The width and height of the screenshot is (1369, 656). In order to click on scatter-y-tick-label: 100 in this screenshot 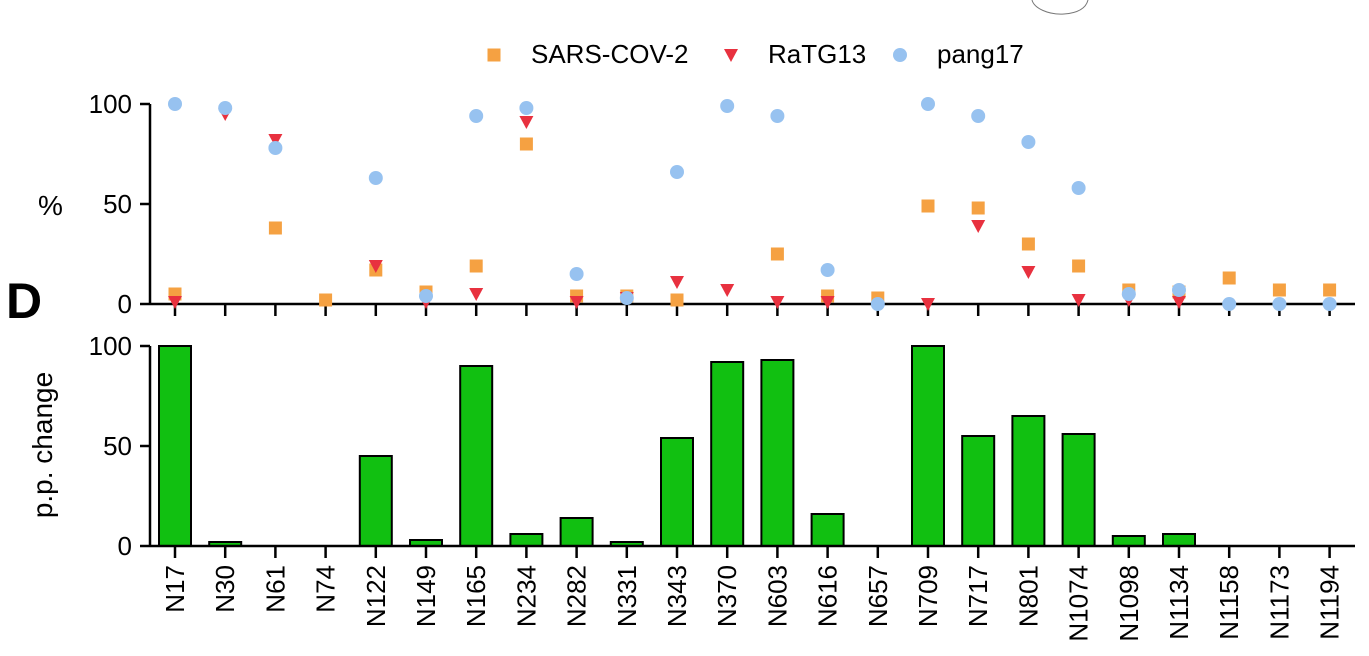, I will do `click(110, 104)`.